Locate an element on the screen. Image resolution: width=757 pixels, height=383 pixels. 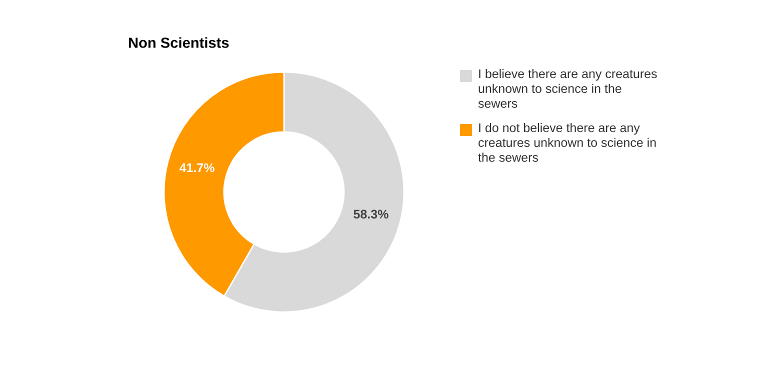
chart-title: Non Scientists is located at coordinates (178, 42).